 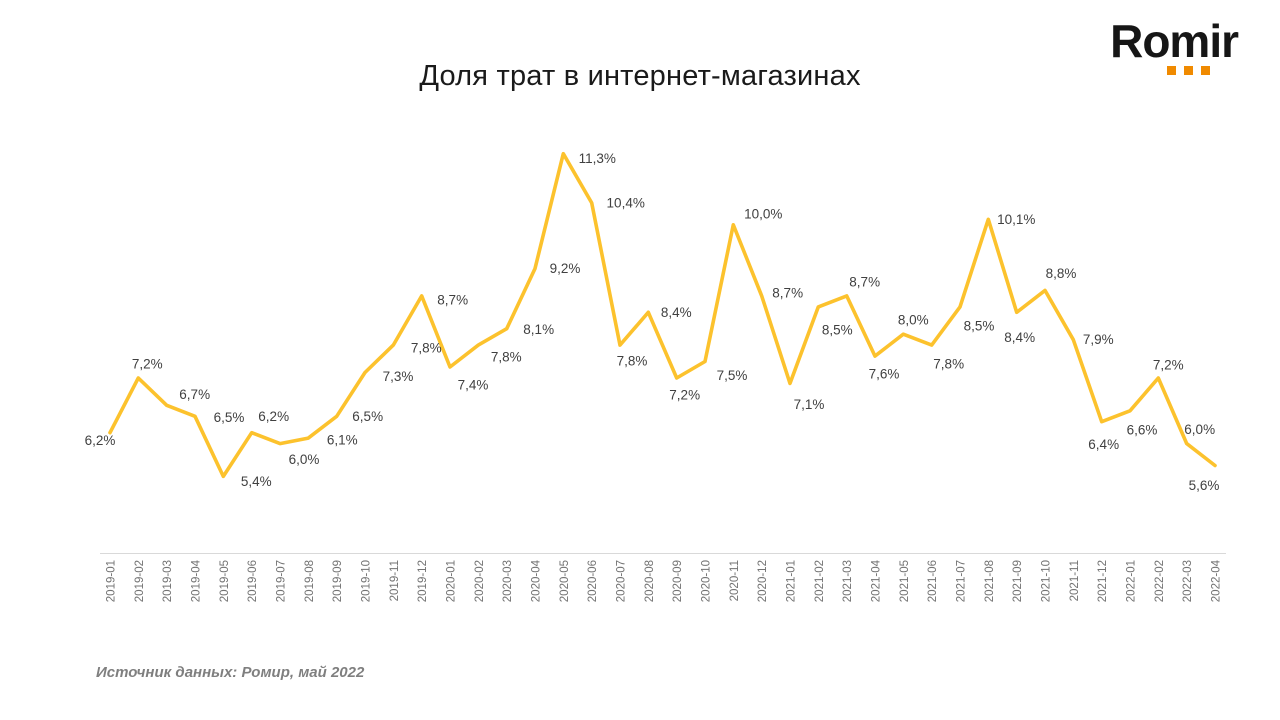 I want to click on x-axis-tick-label: 2019-01, so click(x=112, y=581).